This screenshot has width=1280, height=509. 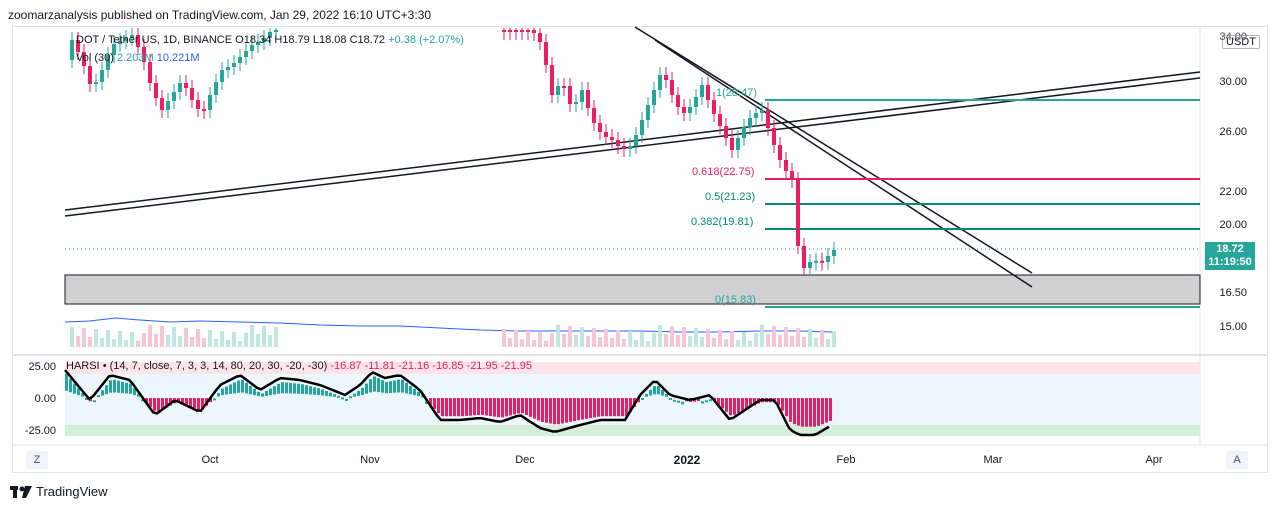 What do you see at coordinates (1237, 460) in the screenshot?
I see `auto-scale-button: A` at bounding box center [1237, 460].